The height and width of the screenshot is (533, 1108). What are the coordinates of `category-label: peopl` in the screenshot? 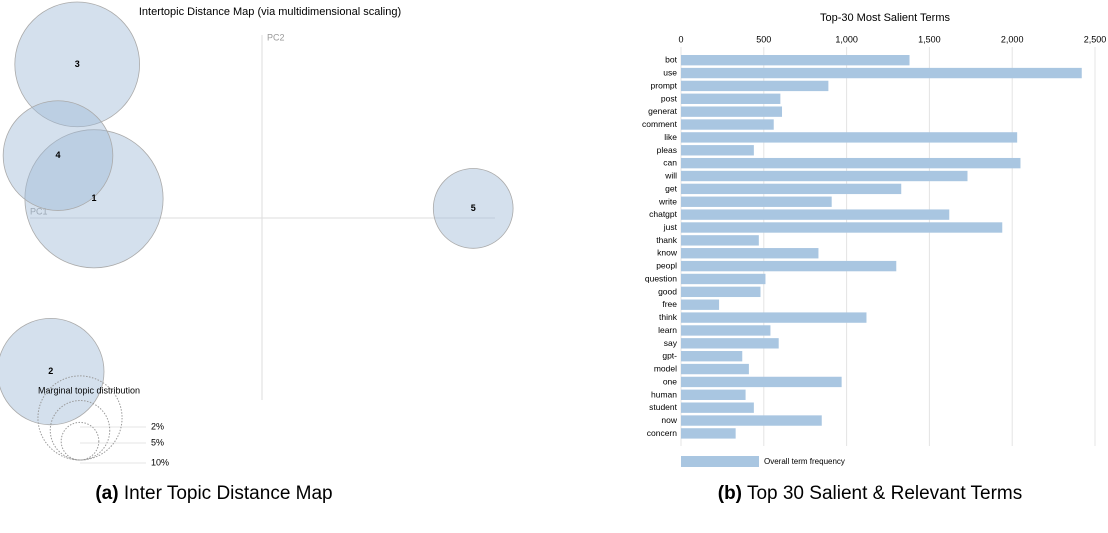 It's located at (666, 266).